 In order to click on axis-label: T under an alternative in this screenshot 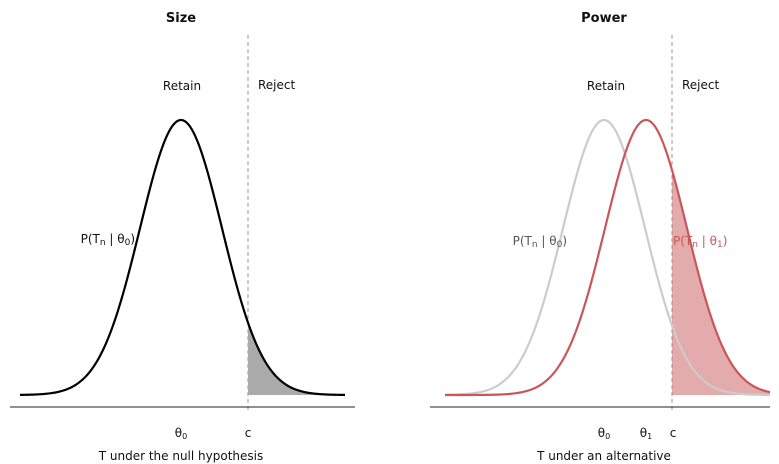, I will do `click(603, 456)`.